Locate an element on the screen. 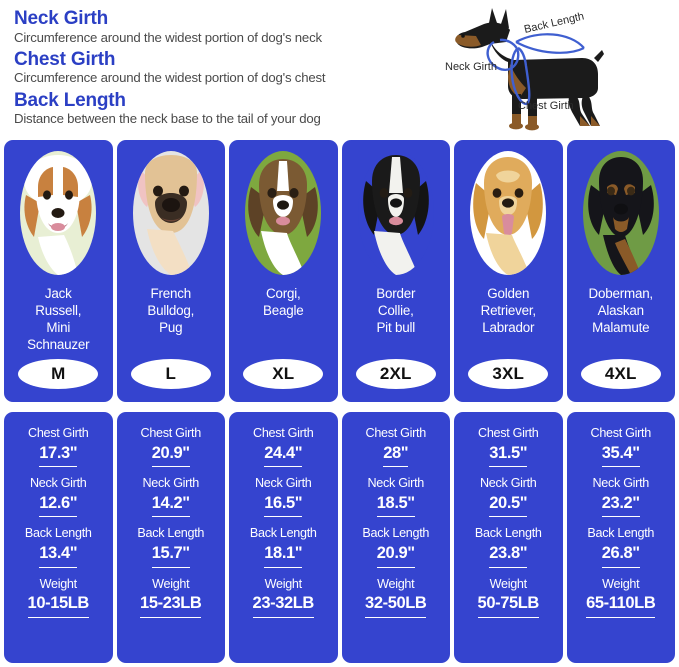 The width and height of the screenshot is (679, 667). size-badge: 2XL is located at coordinates (395, 374).